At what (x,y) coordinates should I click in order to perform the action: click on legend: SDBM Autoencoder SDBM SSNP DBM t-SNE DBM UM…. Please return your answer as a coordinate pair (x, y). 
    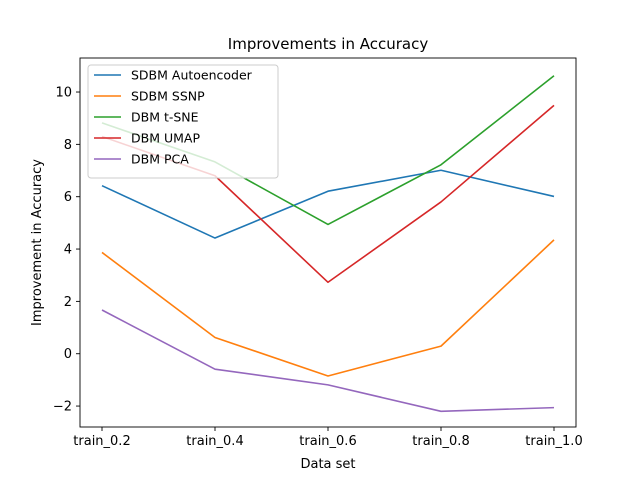
    Looking at the image, I should click on (183, 121).